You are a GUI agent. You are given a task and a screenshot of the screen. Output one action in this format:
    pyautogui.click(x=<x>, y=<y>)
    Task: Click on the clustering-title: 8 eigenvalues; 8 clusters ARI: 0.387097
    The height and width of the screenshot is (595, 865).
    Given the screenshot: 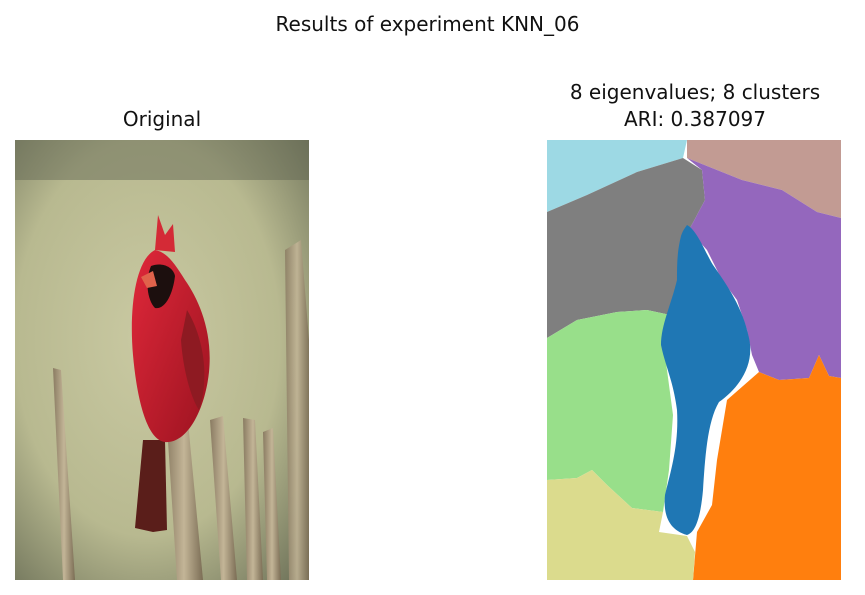 What is the action you would take?
    pyautogui.click(x=692, y=106)
    